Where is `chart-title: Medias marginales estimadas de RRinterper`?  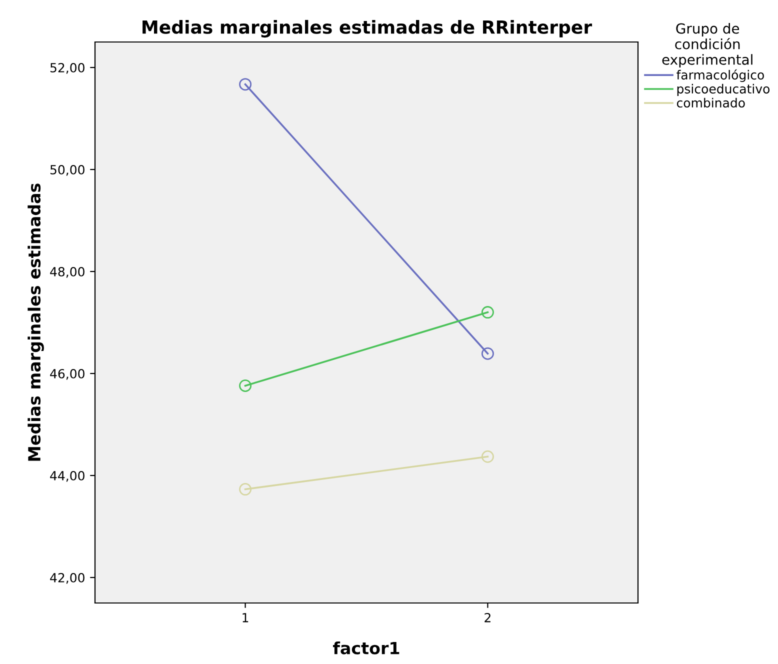 chart-title: Medias marginales estimadas de RRinterper is located at coordinates (367, 29).